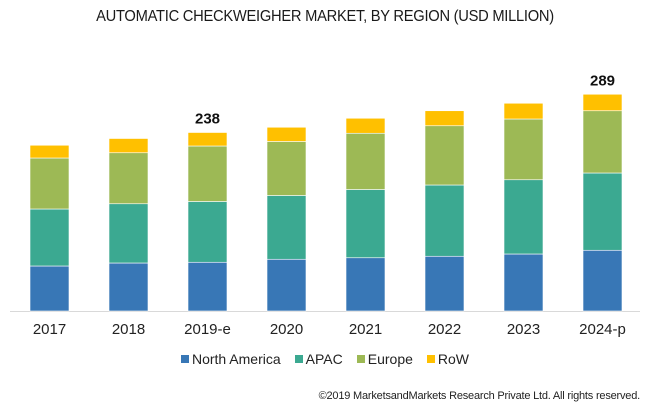 The image size is (650, 412). What do you see at coordinates (207, 232) in the screenshot?
I see `bar-segment-apac-2019-e` at bounding box center [207, 232].